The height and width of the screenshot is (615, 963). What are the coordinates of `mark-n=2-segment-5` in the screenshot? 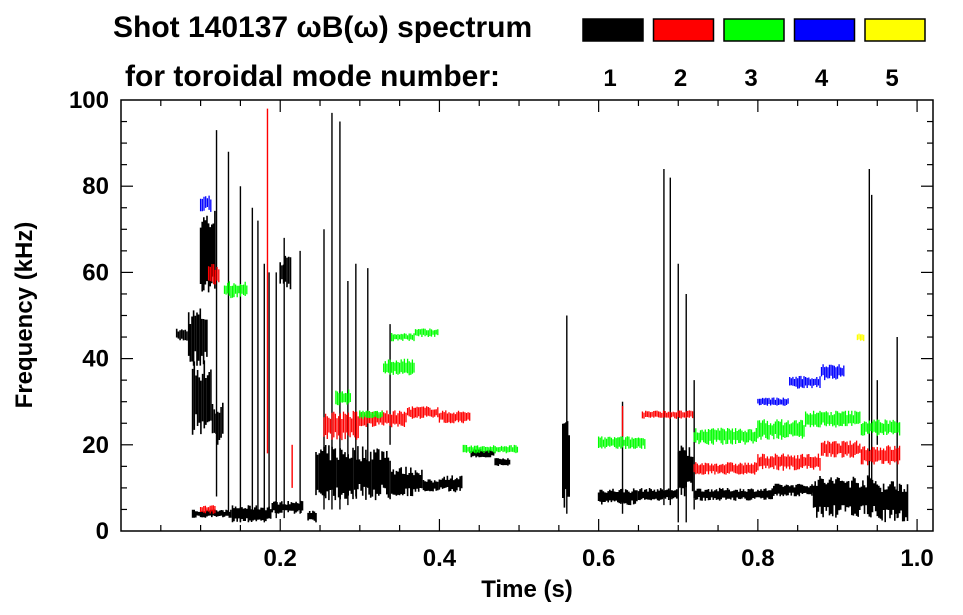 It's located at (667, 414).